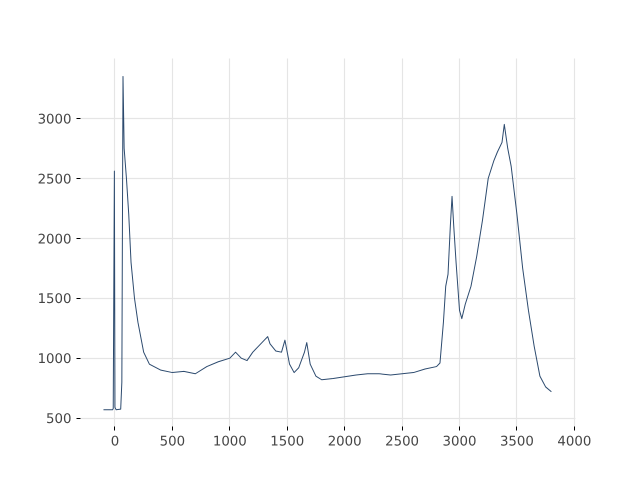 This screenshot has height=480, width=640. What do you see at coordinates (287, 442) in the screenshot?
I see `x-tick-label: 1500` at bounding box center [287, 442].